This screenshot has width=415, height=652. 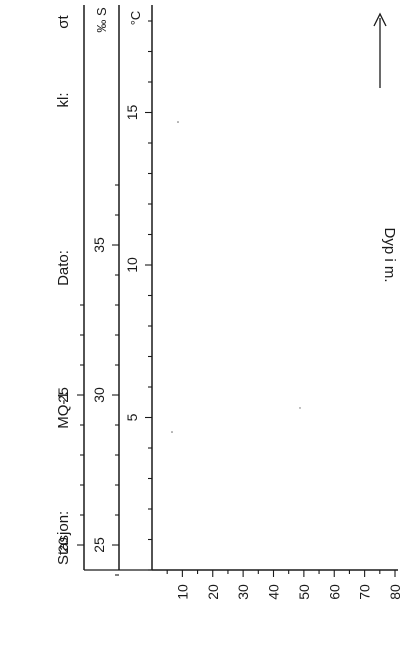 What do you see at coordinates (63, 21) in the screenshot?
I see `sigma-t-label: σt` at bounding box center [63, 21].